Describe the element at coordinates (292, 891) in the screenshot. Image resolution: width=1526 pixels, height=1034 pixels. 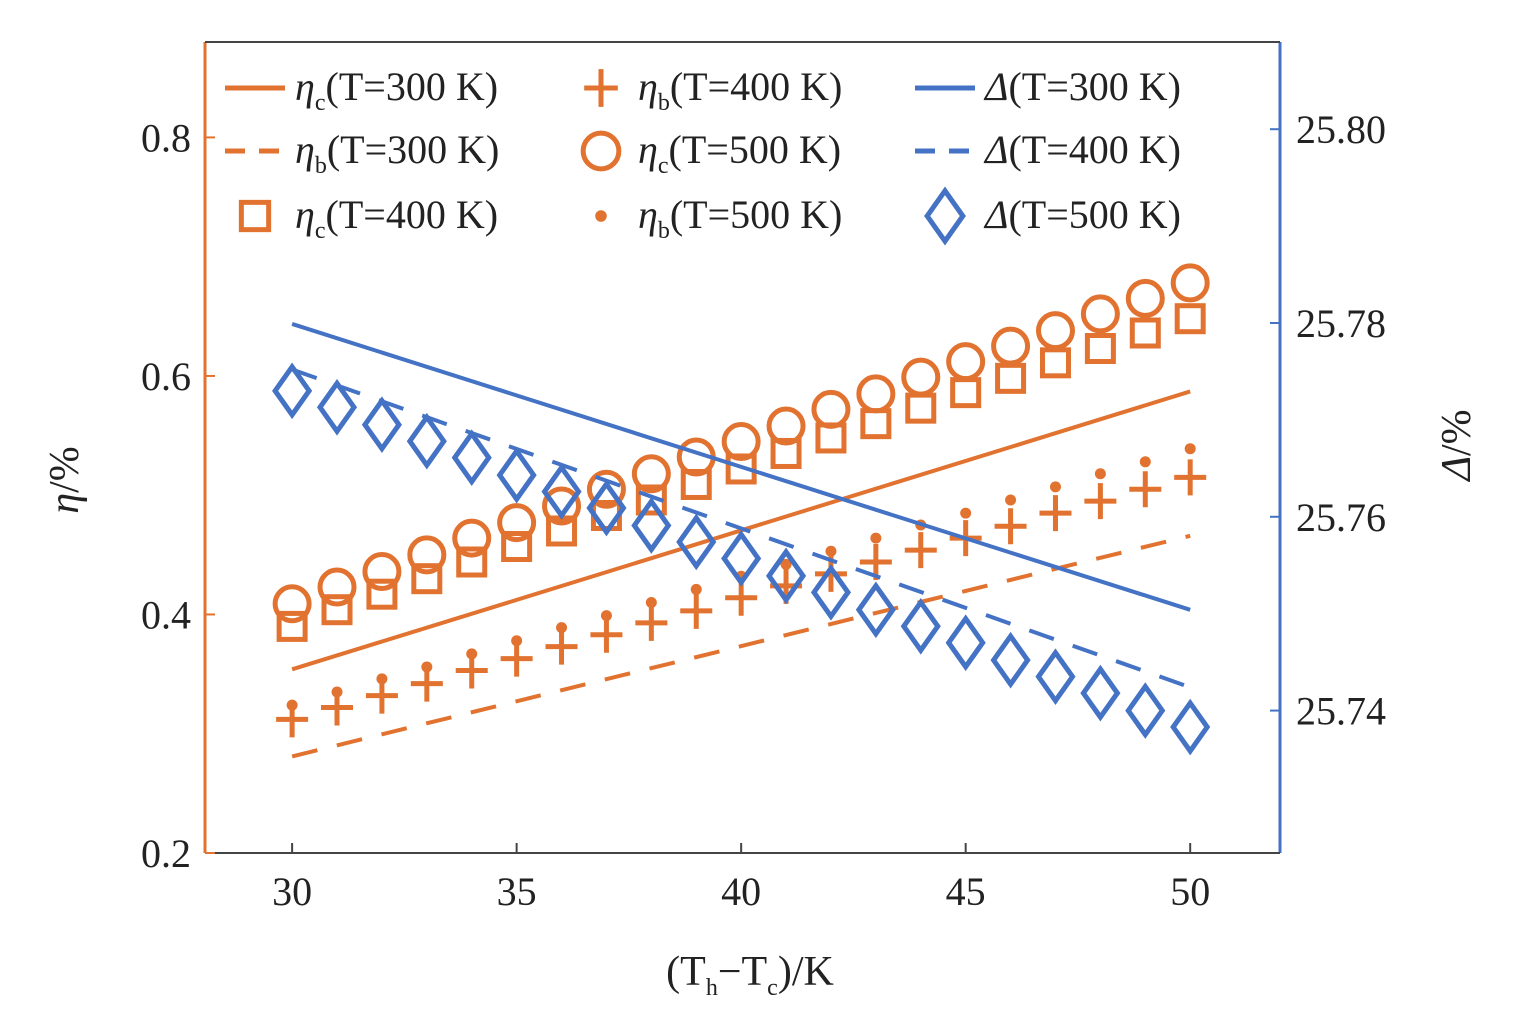
I see `x-tick-label: 30` at that location.